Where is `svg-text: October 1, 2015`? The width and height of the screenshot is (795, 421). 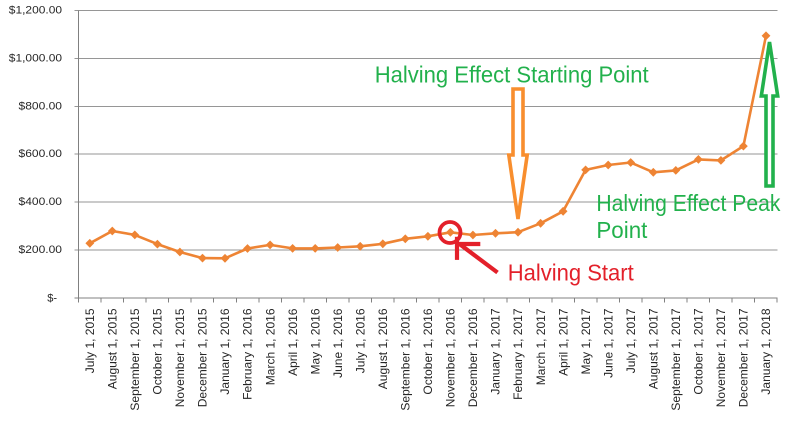
svg-text: October 1, 2015 is located at coordinates (158, 351).